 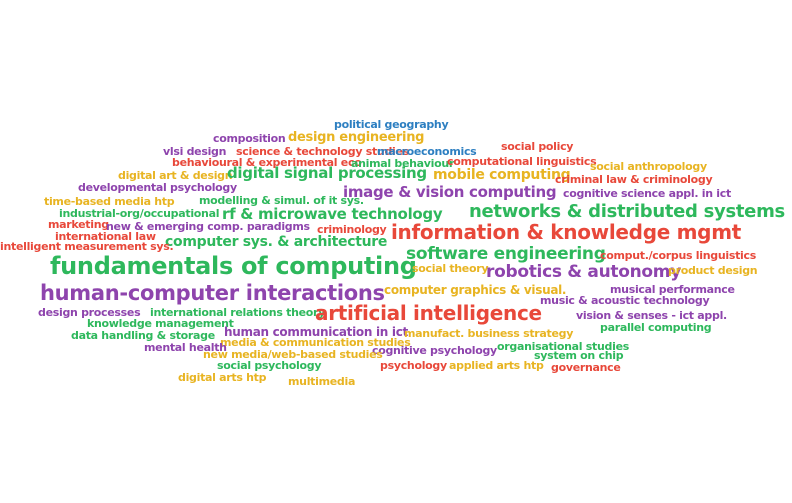 I want to click on cloud-word: macroeconomics, so click(x=427, y=151).